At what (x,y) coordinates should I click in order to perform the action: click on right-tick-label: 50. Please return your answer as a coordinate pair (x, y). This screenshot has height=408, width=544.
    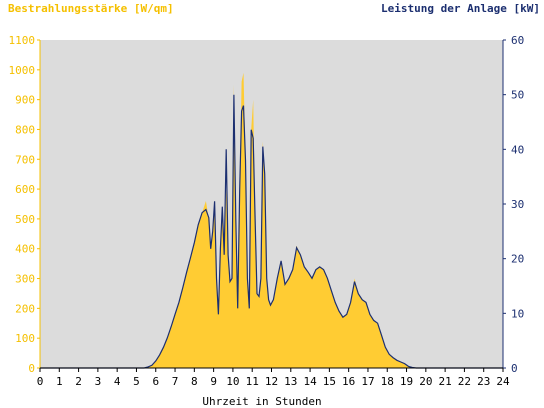
    Looking at the image, I should click on (517, 95).